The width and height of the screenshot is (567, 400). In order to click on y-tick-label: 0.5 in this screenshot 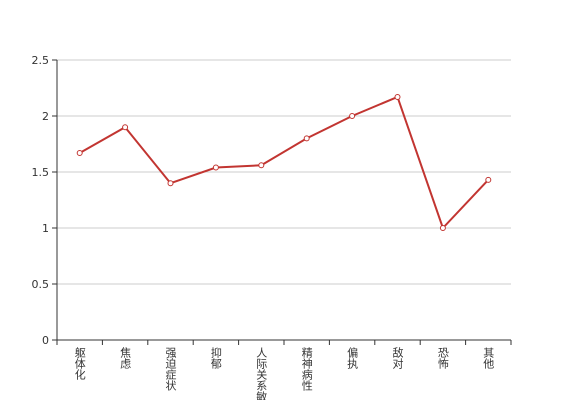, I will do `click(41, 284)`.